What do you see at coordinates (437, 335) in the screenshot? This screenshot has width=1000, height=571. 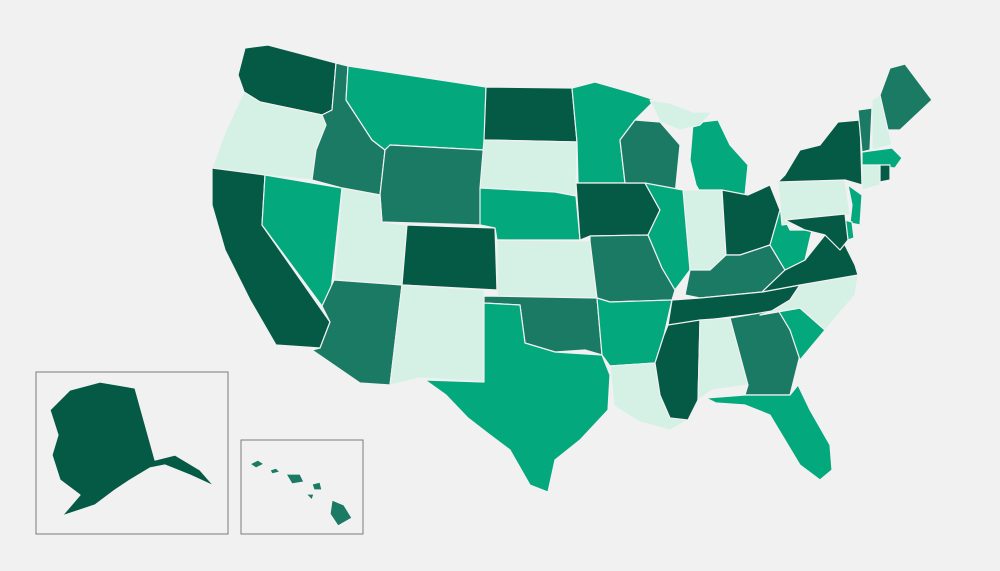 I see `state-nm` at bounding box center [437, 335].